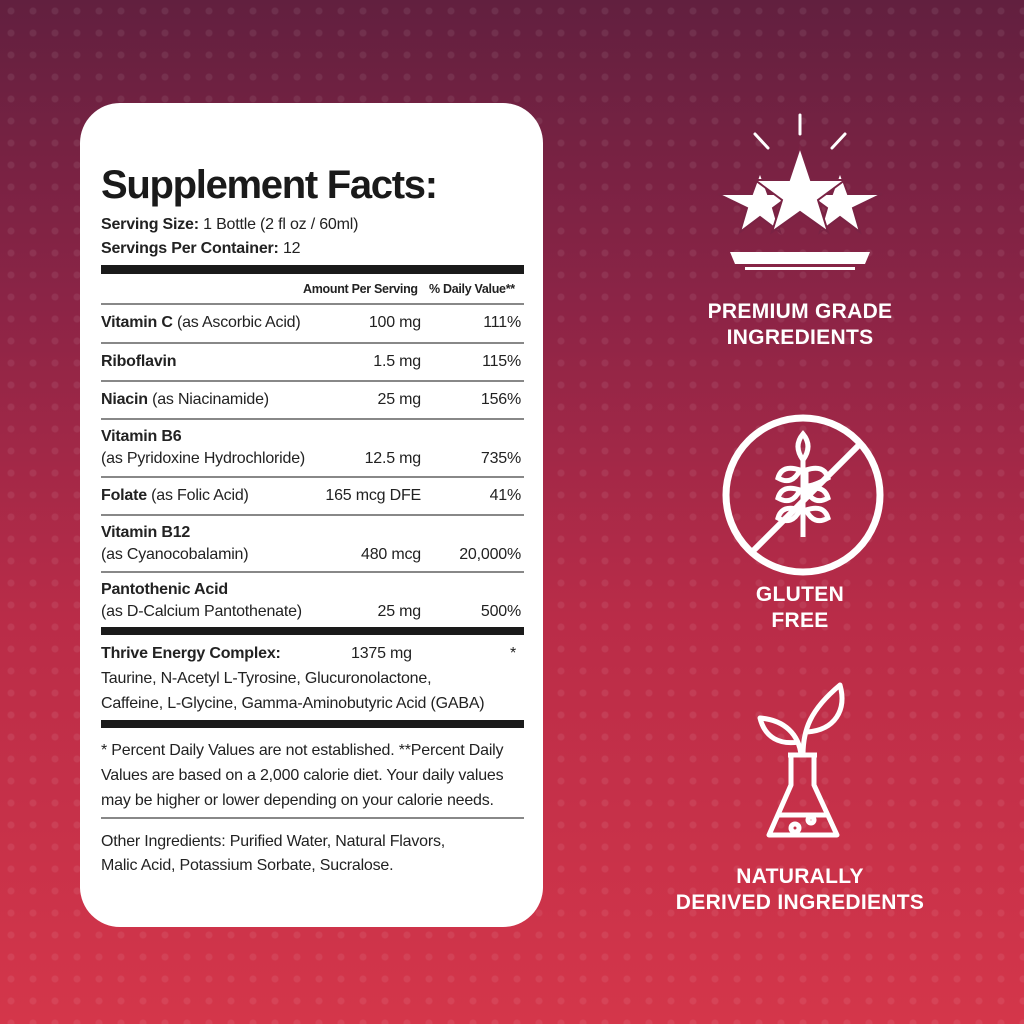 This screenshot has height=1024, width=1024. I want to click on badge-premium: PREMIUM GRADE INGREDIENTS, so click(800, 325).